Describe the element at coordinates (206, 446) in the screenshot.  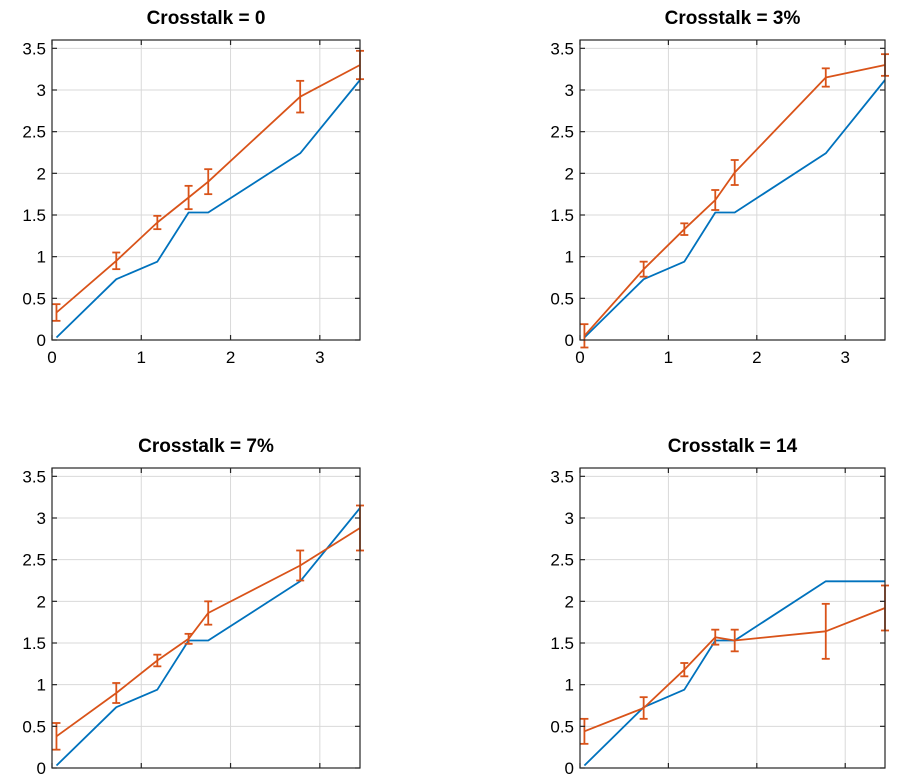
I see `chart-title: Crosstalk = 7%` at that location.